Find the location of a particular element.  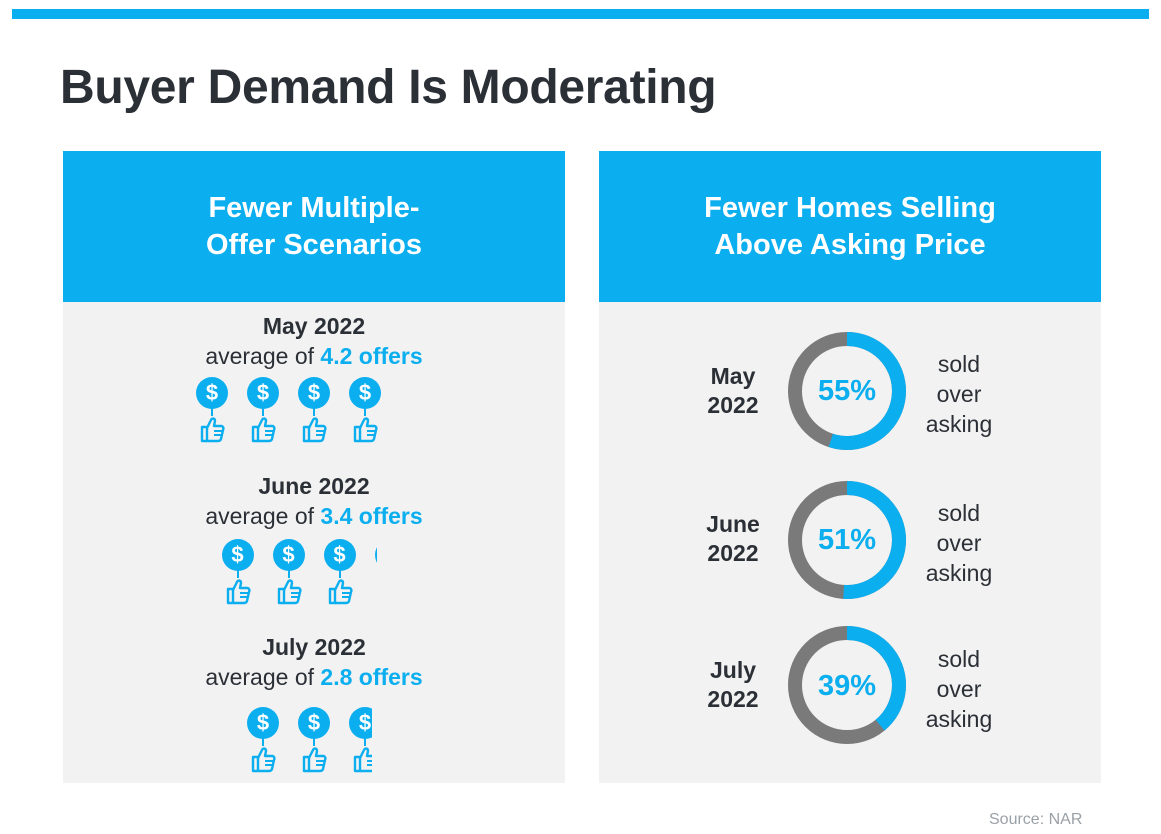

offer-average: average of 4.2 offers is located at coordinates (314, 356).